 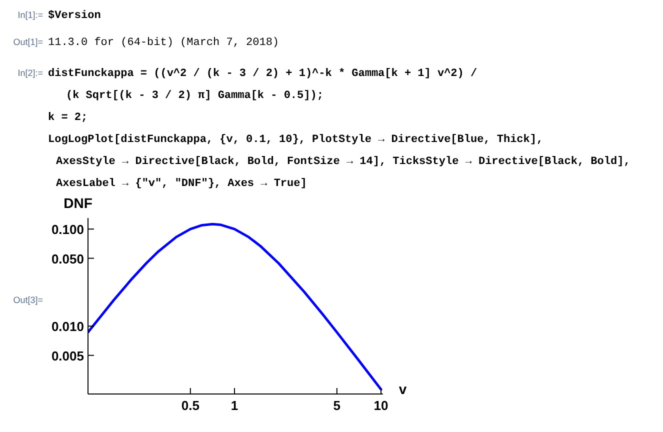 I want to click on text: Out[3]=, so click(x=28, y=300).